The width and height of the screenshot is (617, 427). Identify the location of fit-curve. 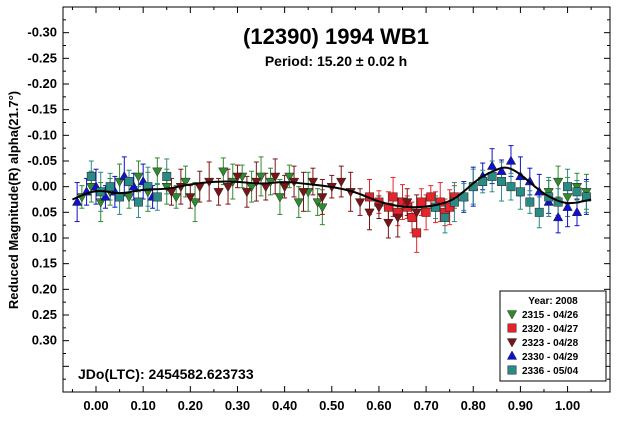
(332, 187).